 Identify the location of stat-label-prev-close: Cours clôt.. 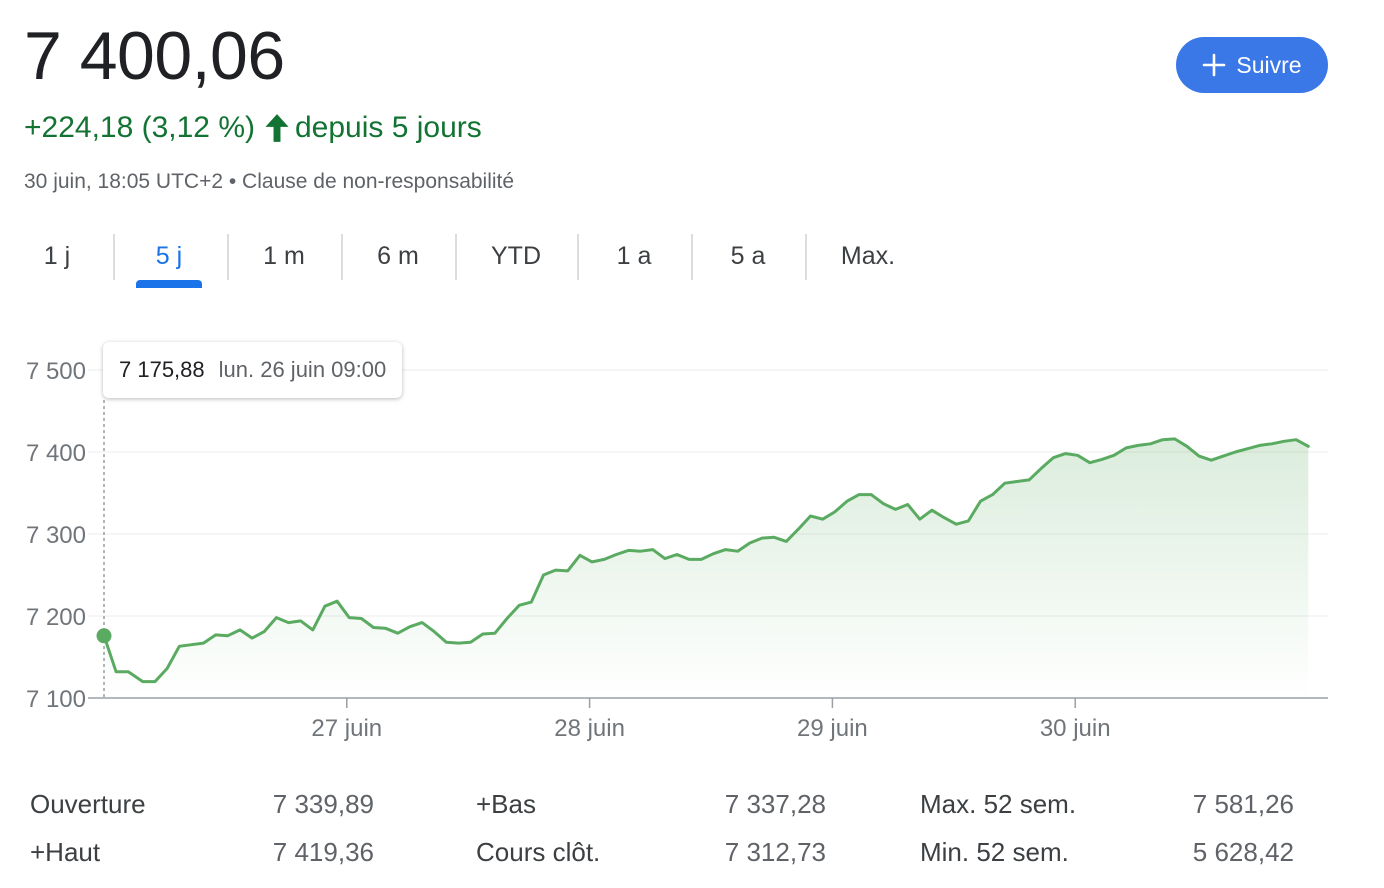
(538, 852).